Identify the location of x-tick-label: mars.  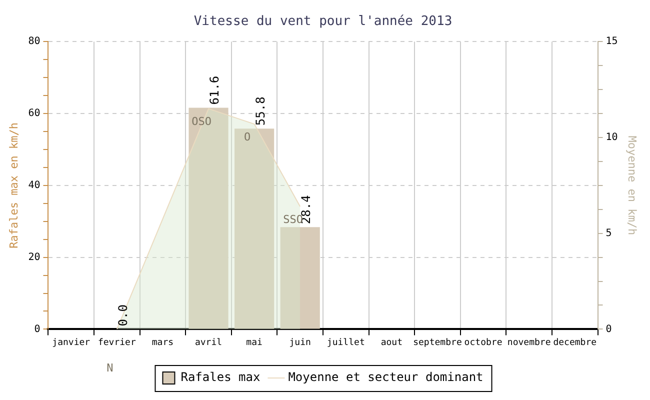
(163, 343).